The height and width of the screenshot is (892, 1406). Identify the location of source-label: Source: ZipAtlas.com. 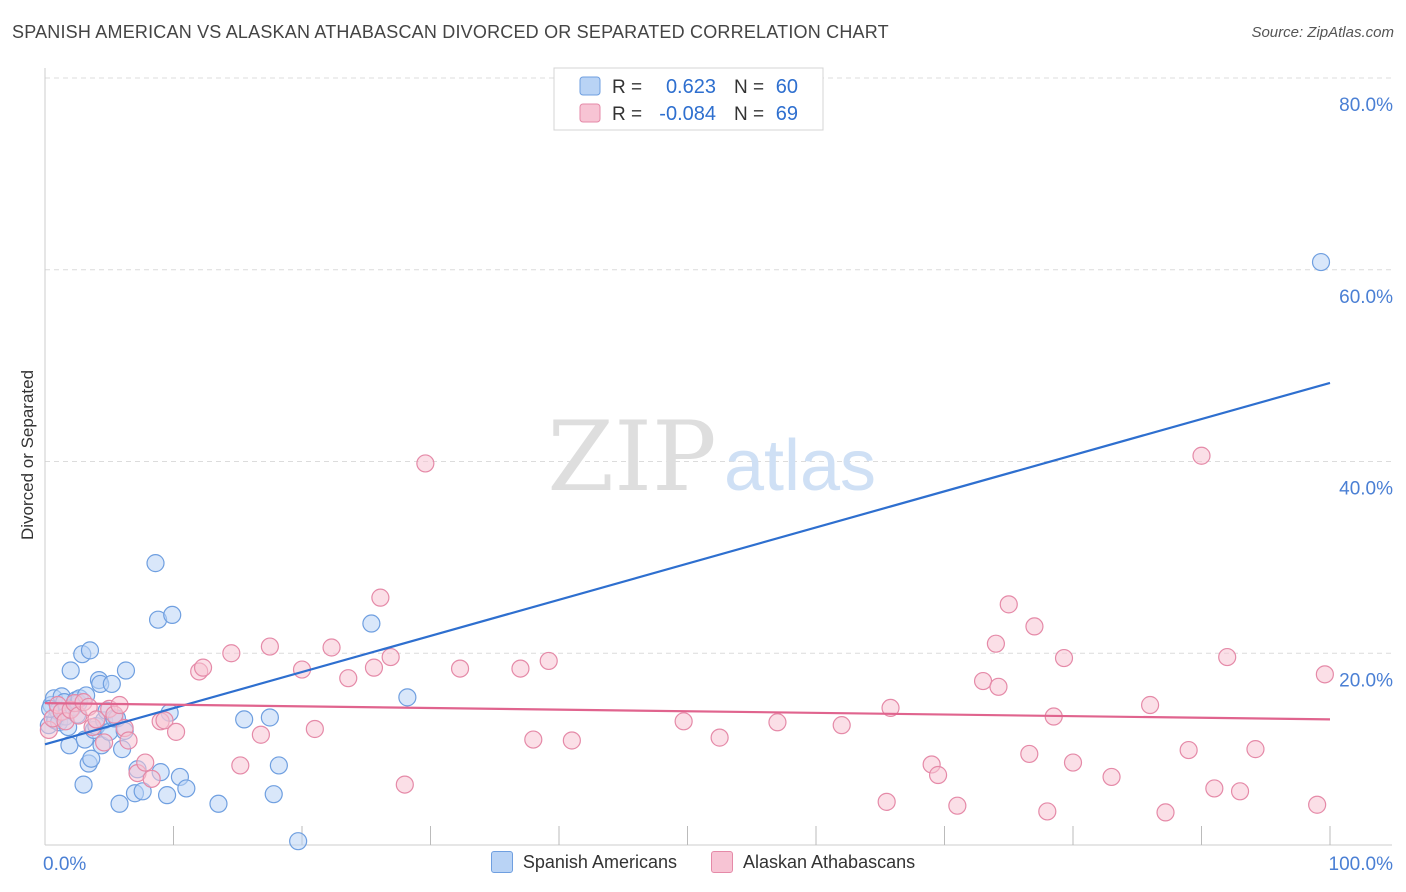
(1322, 32).